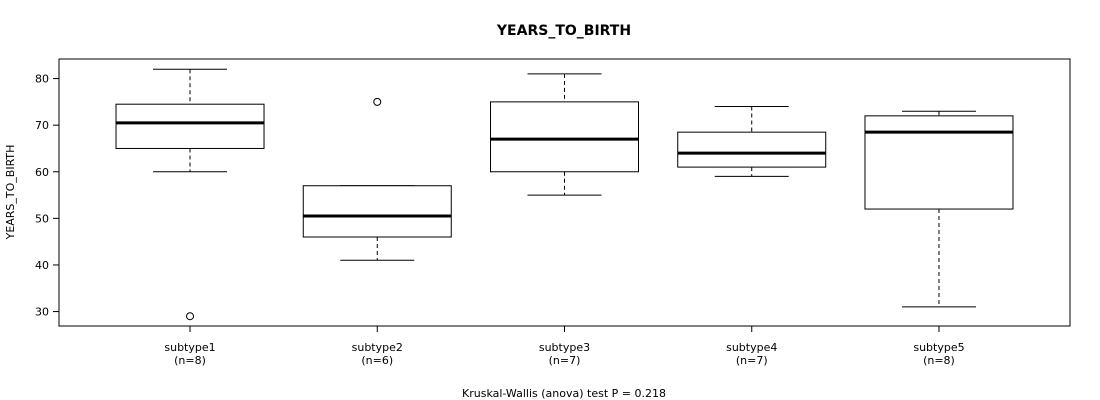 The width and height of the screenshot is (1100, 400). Describe the element at coordinates (564, 393) in the screenshot. I see `test-footnote: Kruskal-Wallis (anova) test P = 0.218` at that location.